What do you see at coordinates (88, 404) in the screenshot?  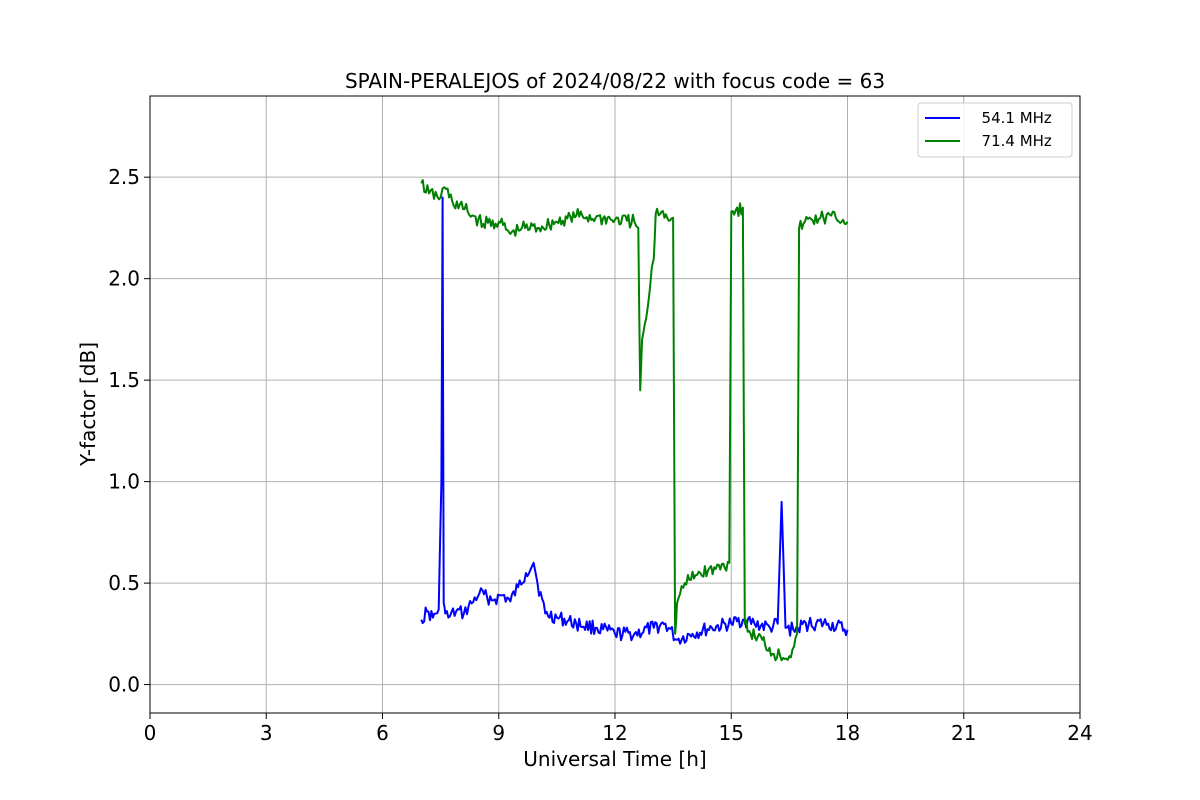 I see `y-axis-label: Y-factor [dB]` at bounding box center [88, 404].